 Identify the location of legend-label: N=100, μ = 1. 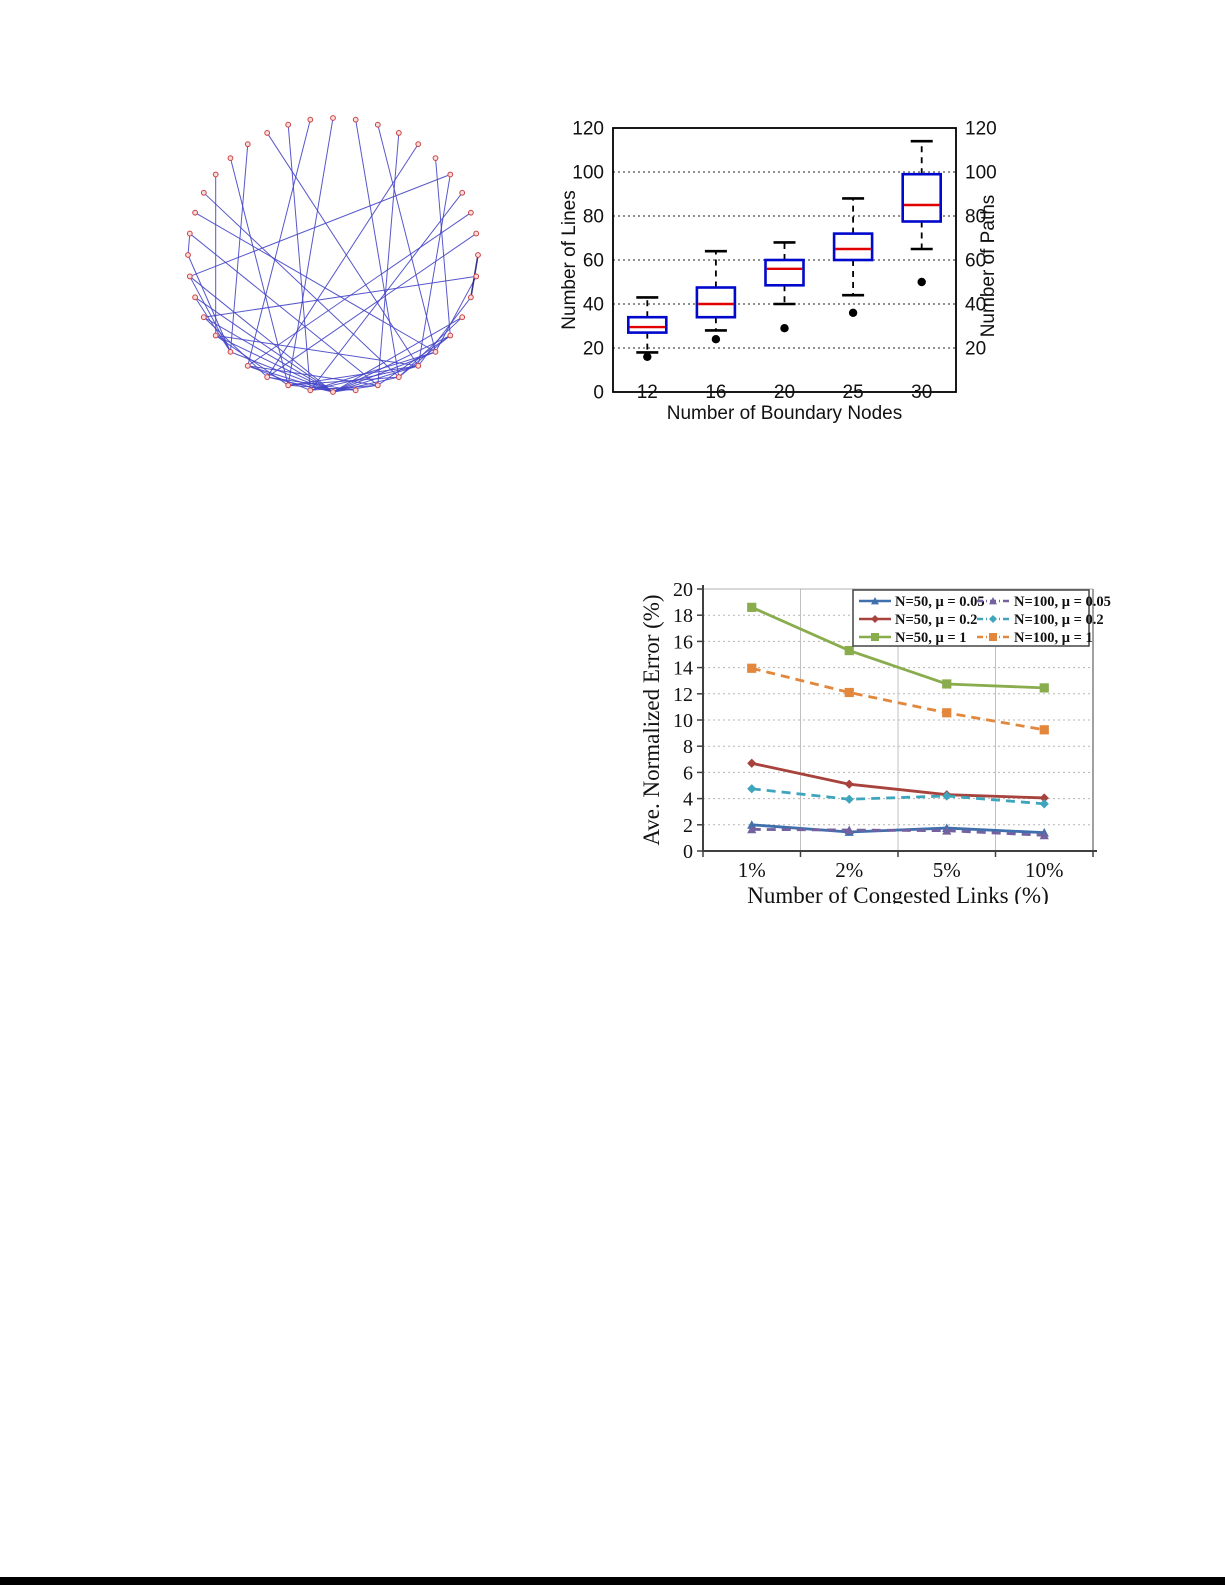
(1053, 638).